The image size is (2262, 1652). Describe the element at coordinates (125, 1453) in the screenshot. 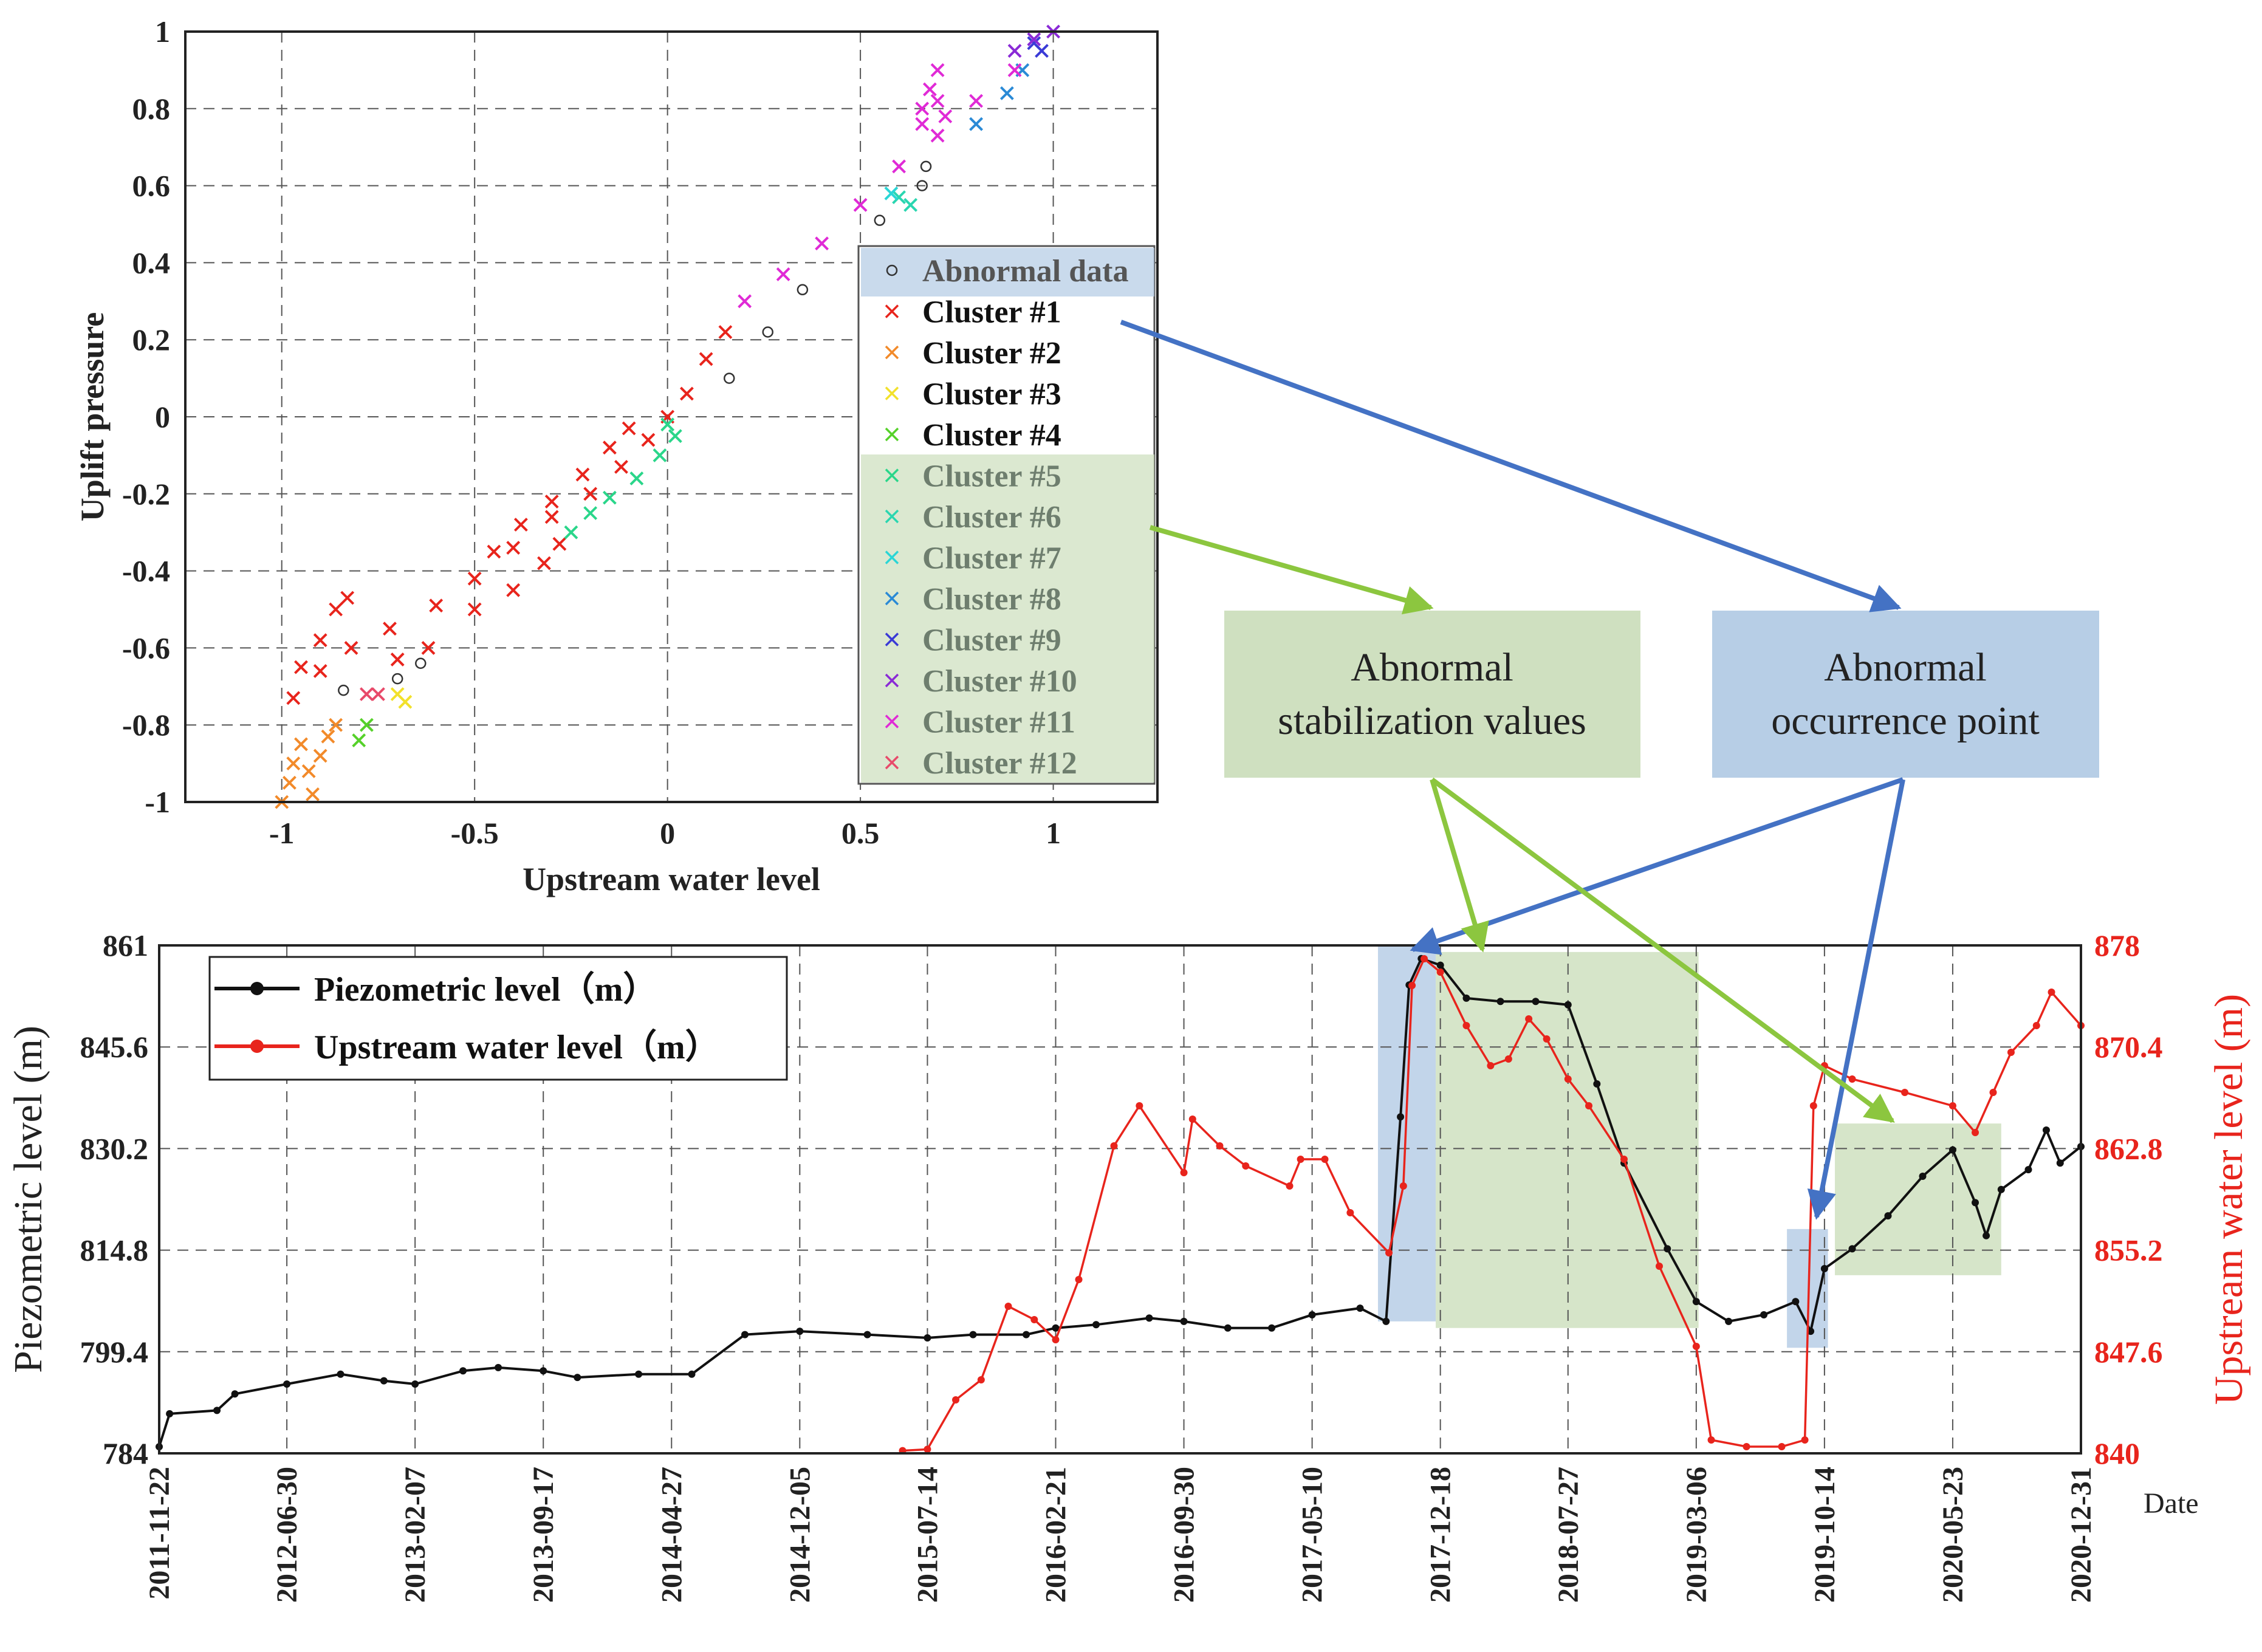

I see `left-y-tick-label: 784` at that location.